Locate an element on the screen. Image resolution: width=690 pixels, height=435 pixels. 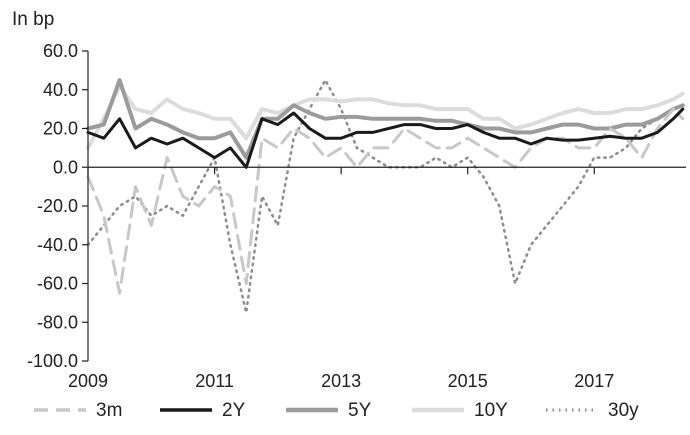
legend: 3m 2Y 5Y 10Y 30y is located at coordinates (336, 410).